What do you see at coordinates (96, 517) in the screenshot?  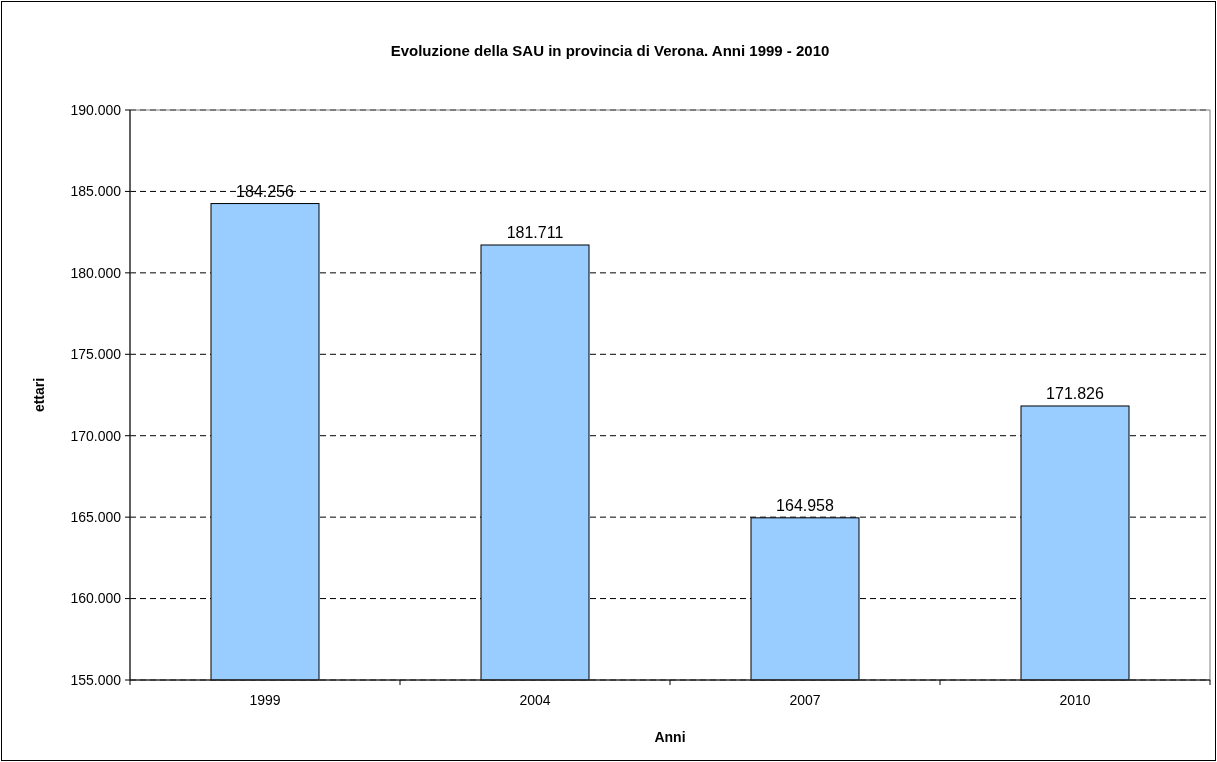 I see `y-tick-label: 165.000` at bounding box center [96, 517].